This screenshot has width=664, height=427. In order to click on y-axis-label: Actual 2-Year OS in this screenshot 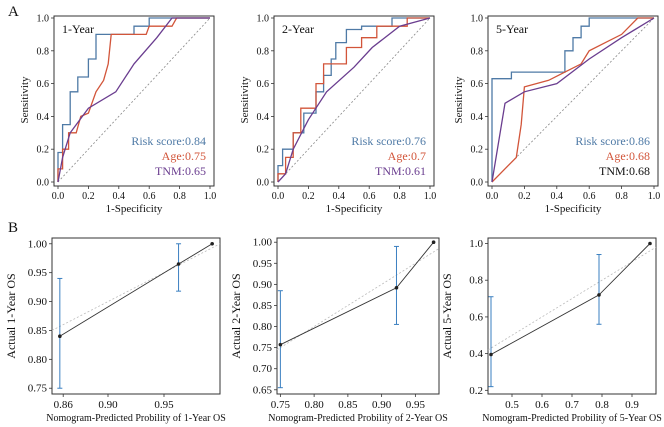, I will do `click(236, 315)`.